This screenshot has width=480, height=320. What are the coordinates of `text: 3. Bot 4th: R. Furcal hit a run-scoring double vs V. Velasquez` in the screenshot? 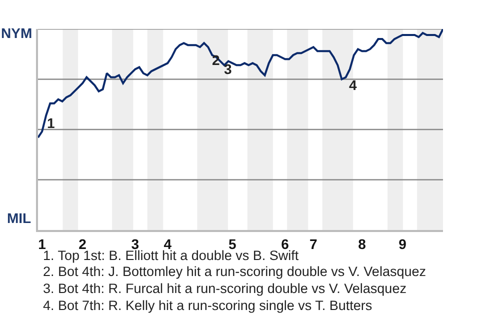 It's located at (225, 288).